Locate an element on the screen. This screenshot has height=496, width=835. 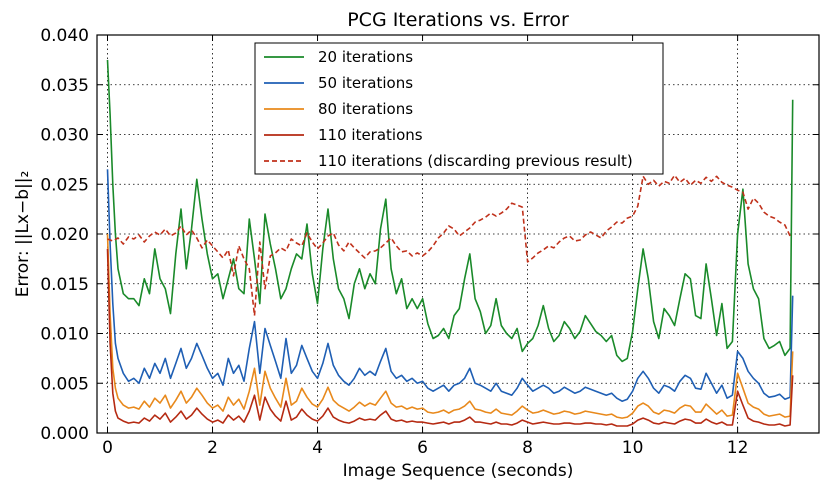
x-tick-label: 4 is located at coordinates (317, 448).